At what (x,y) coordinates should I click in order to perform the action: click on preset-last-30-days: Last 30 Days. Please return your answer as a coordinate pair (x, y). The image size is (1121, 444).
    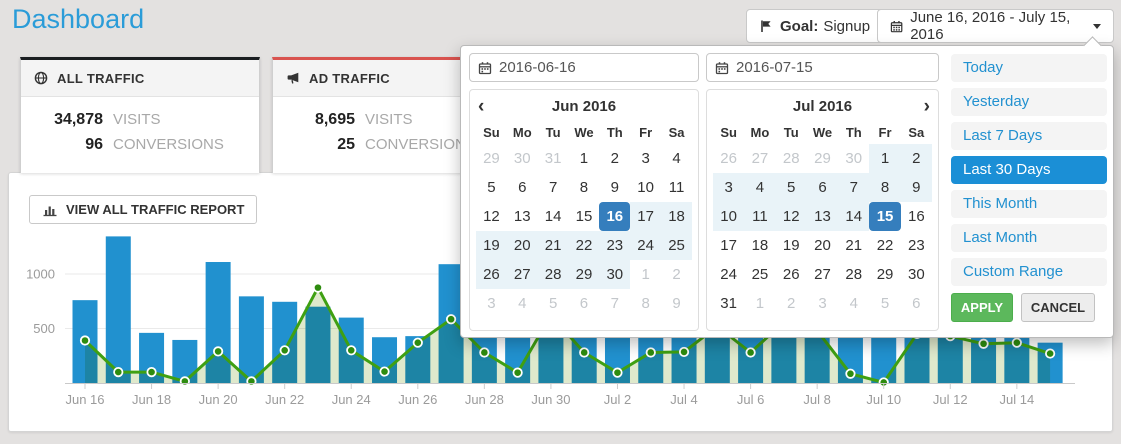
    Looking at the image, I should click on (1029, 170).